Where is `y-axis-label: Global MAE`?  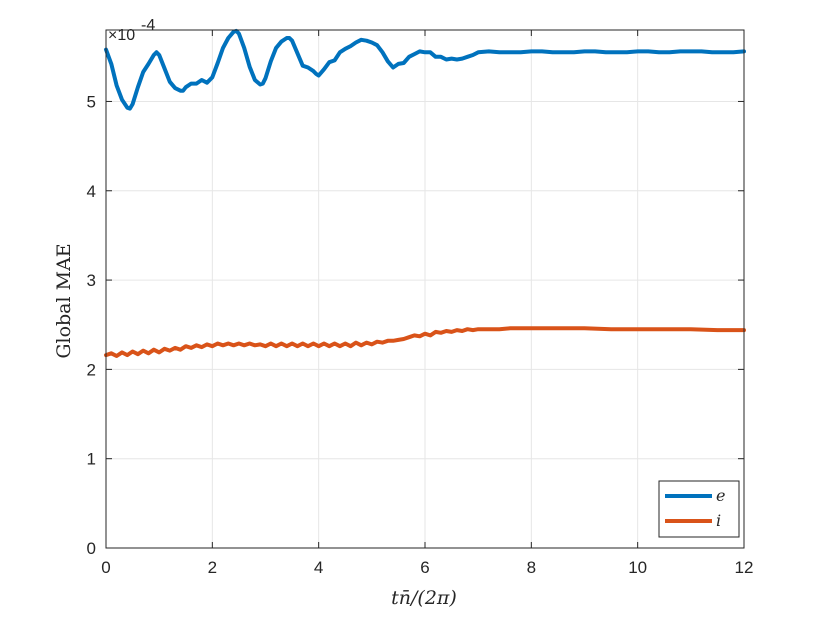
y-axis-label: Global MAE is located at coordinates (64, 300).